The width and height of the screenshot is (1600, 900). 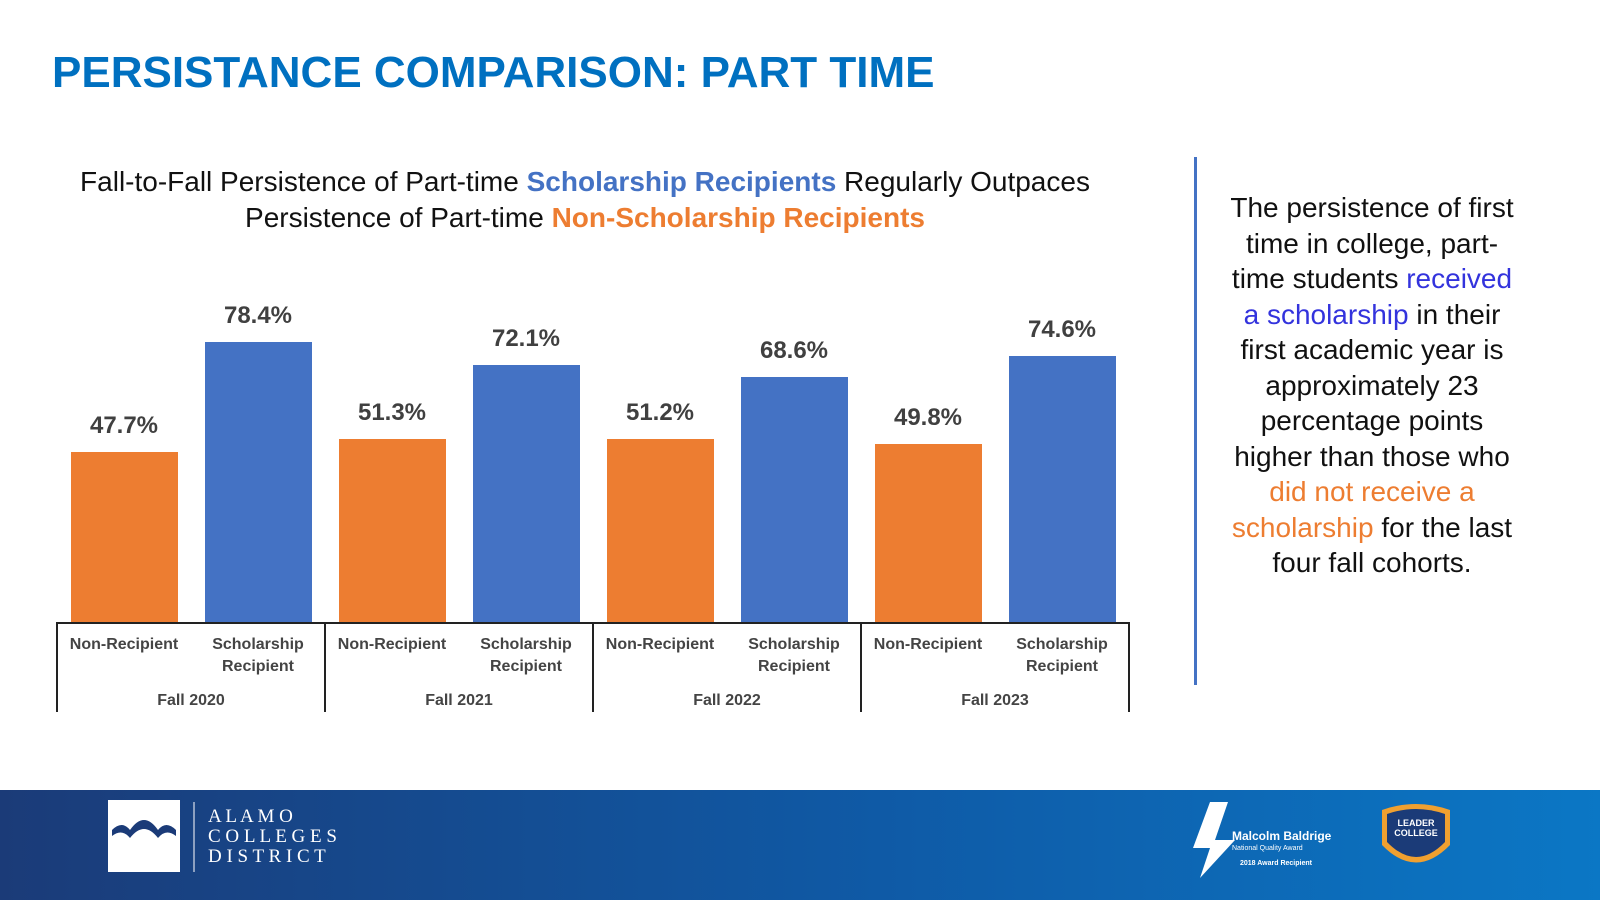 I want to click on badge-text: LEADER, so click(x=1416, y=823).